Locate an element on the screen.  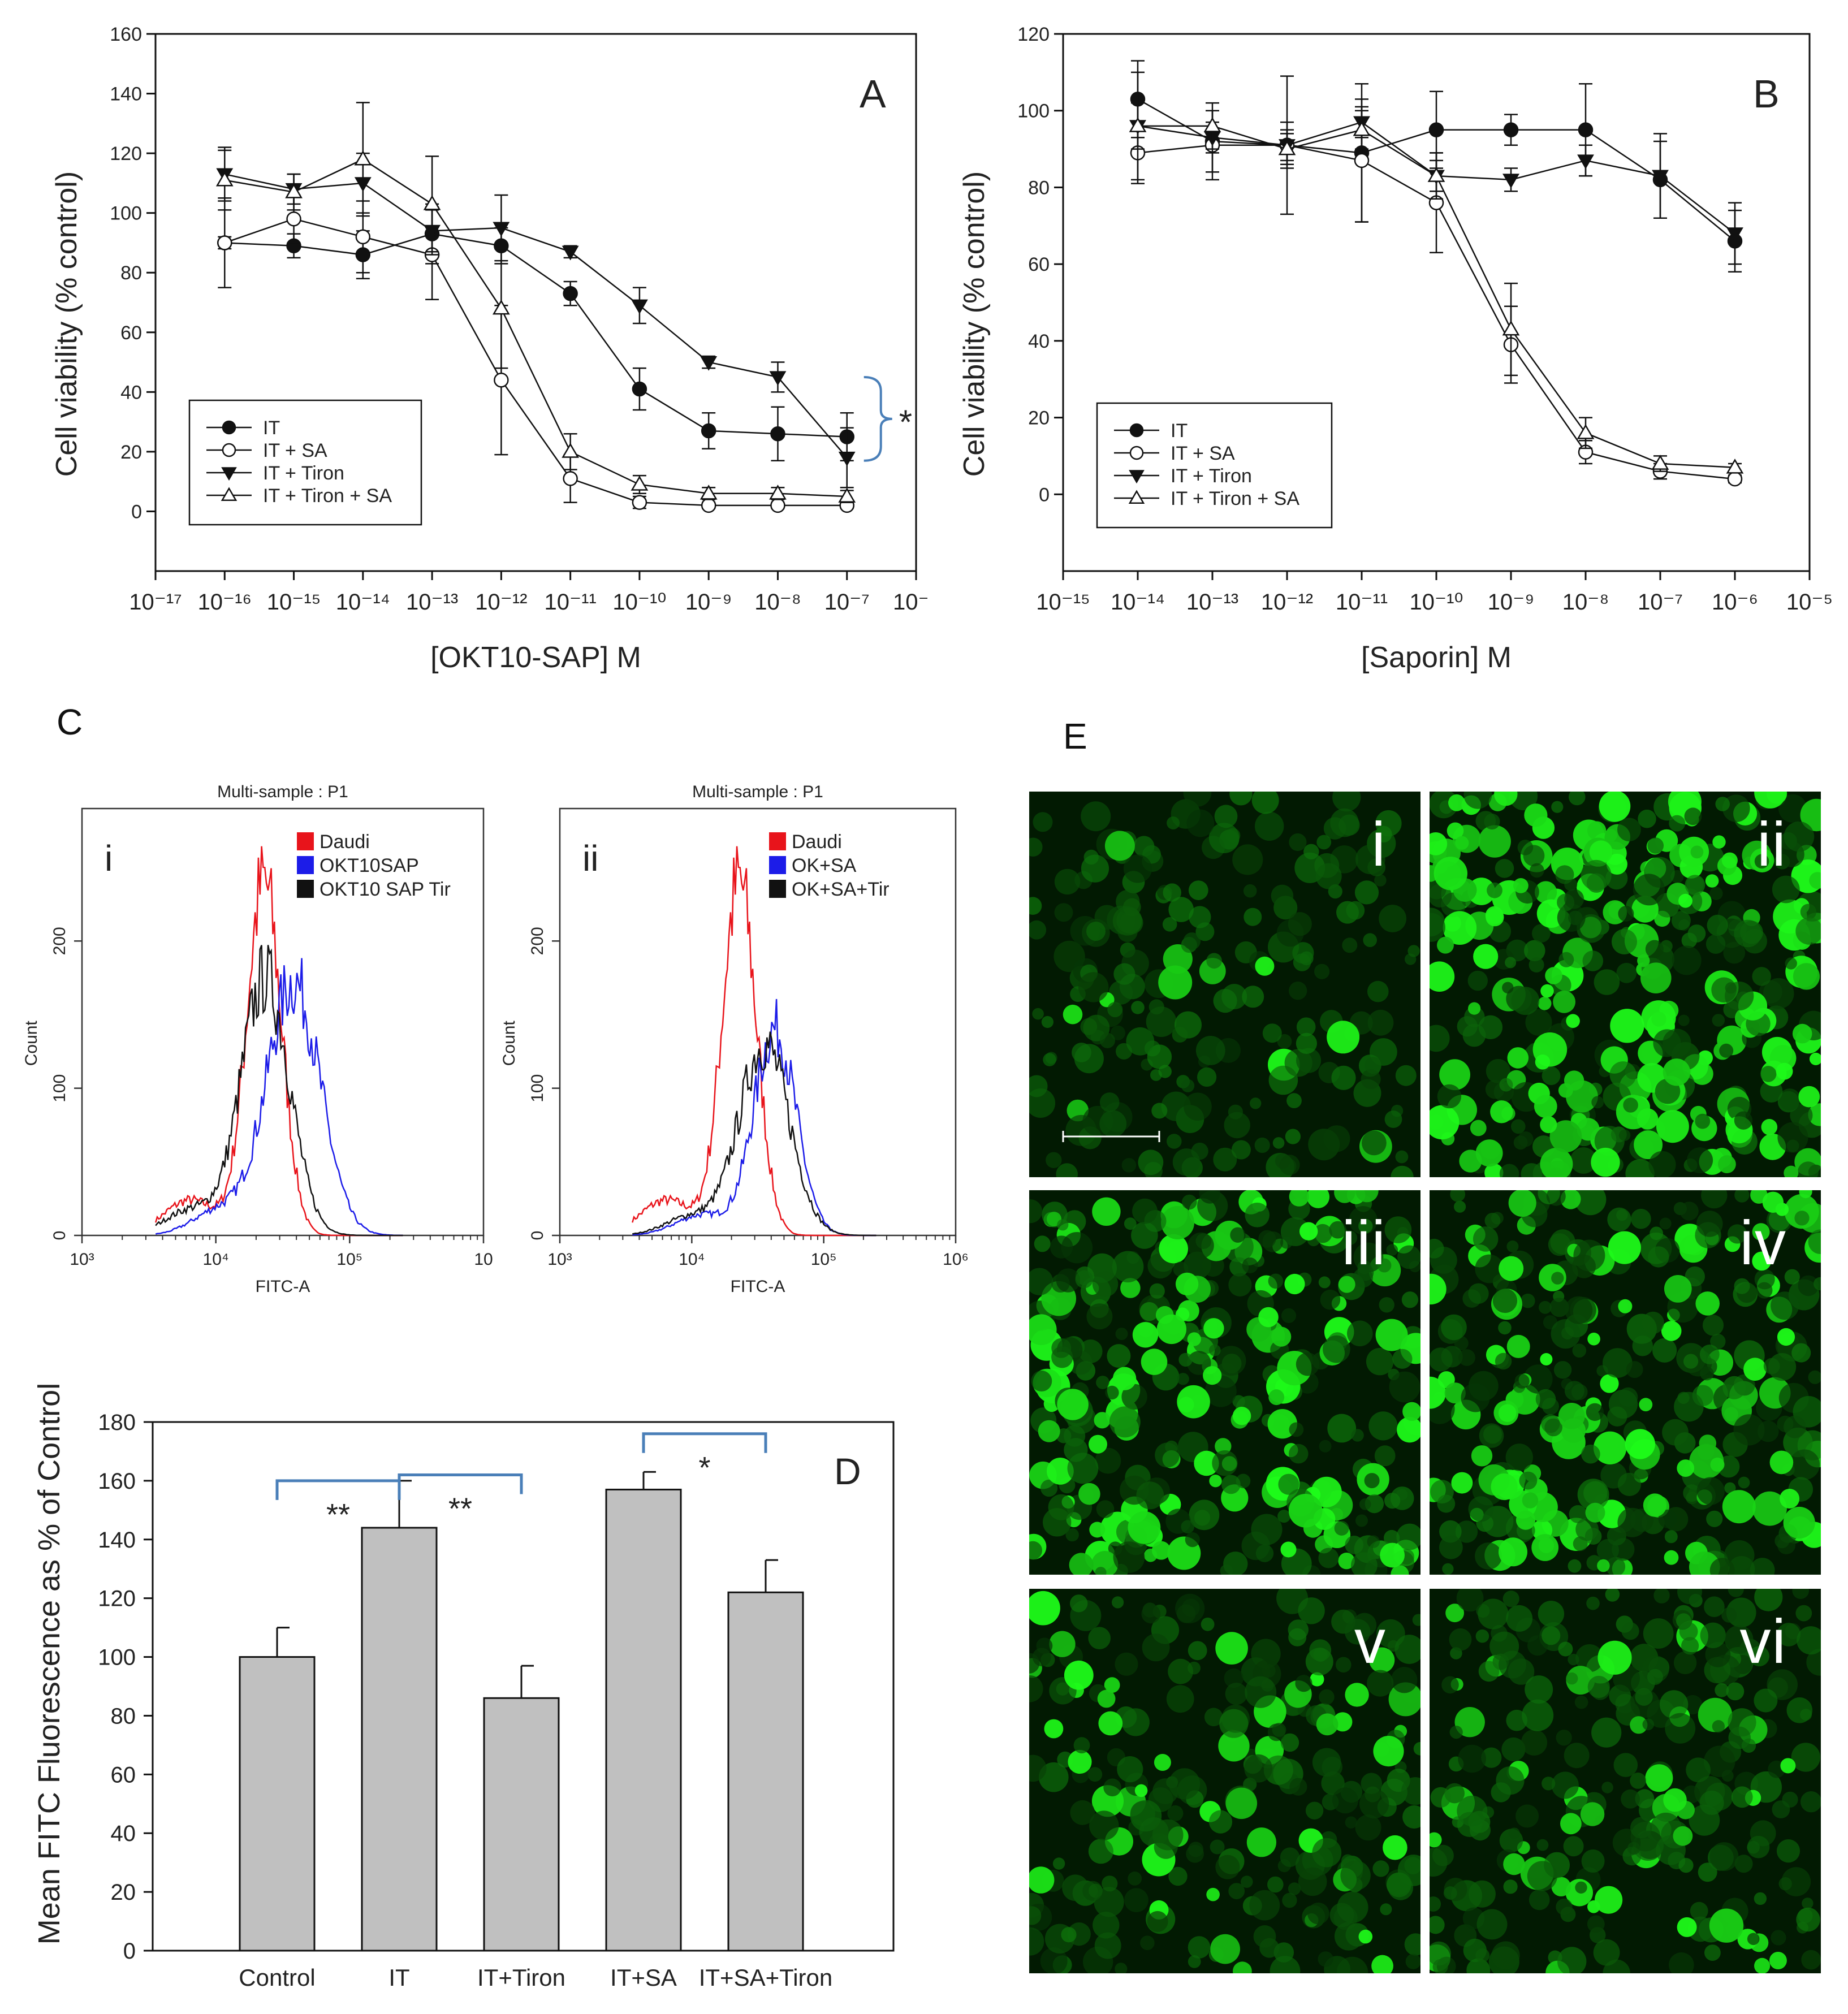
x-tick-label: 10⁶ is located at coordinates (956, 1260).